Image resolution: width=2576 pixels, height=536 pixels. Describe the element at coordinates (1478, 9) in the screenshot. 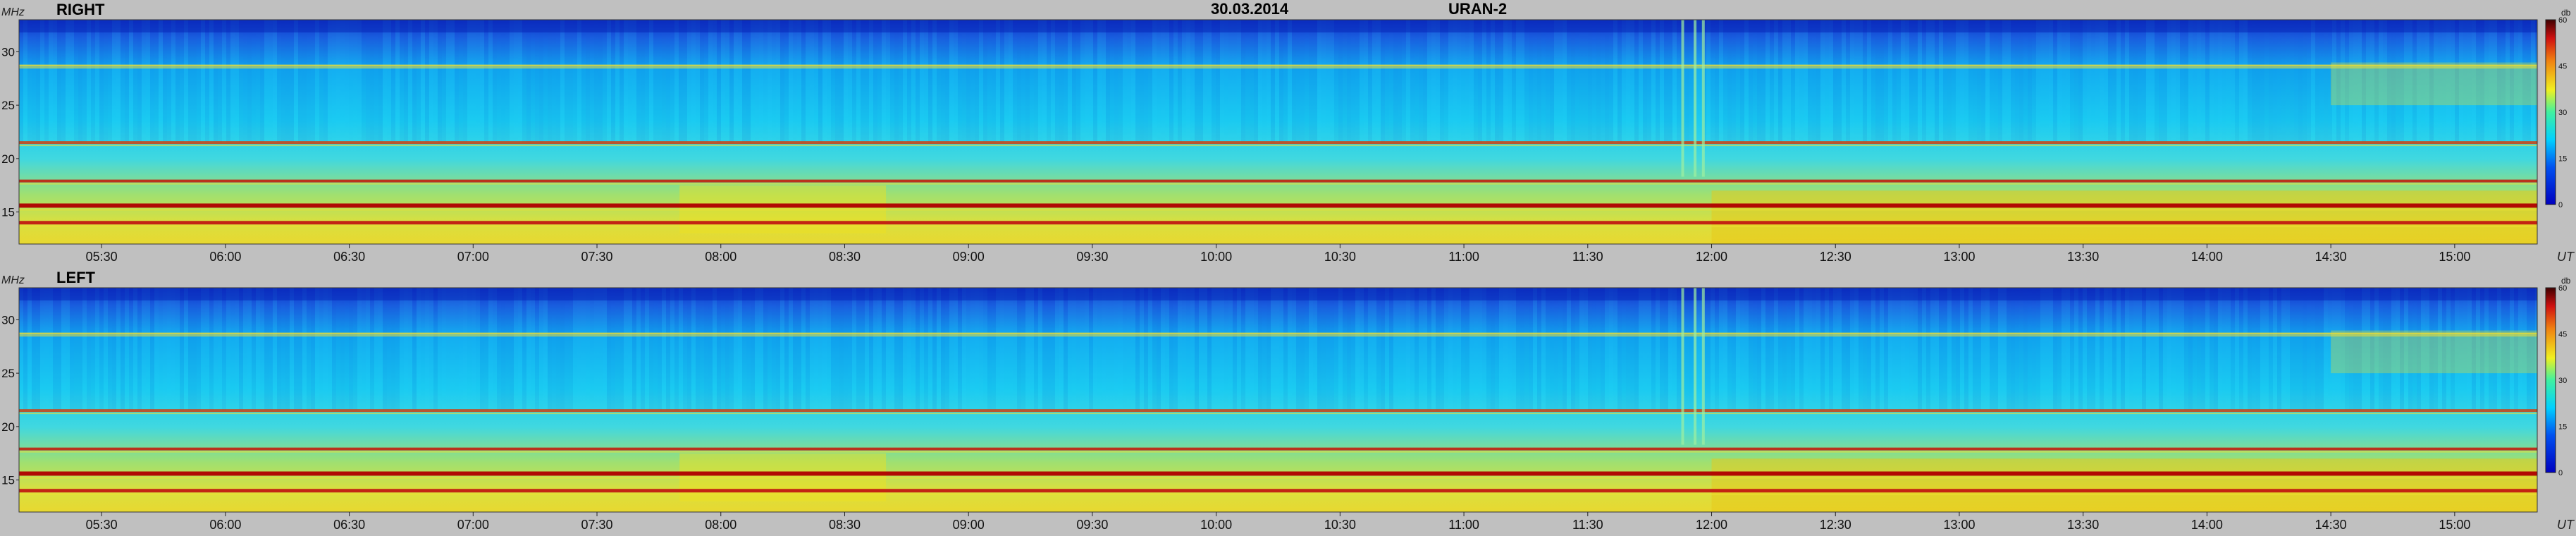

I see `instrument-title: URAN-2` at that location.